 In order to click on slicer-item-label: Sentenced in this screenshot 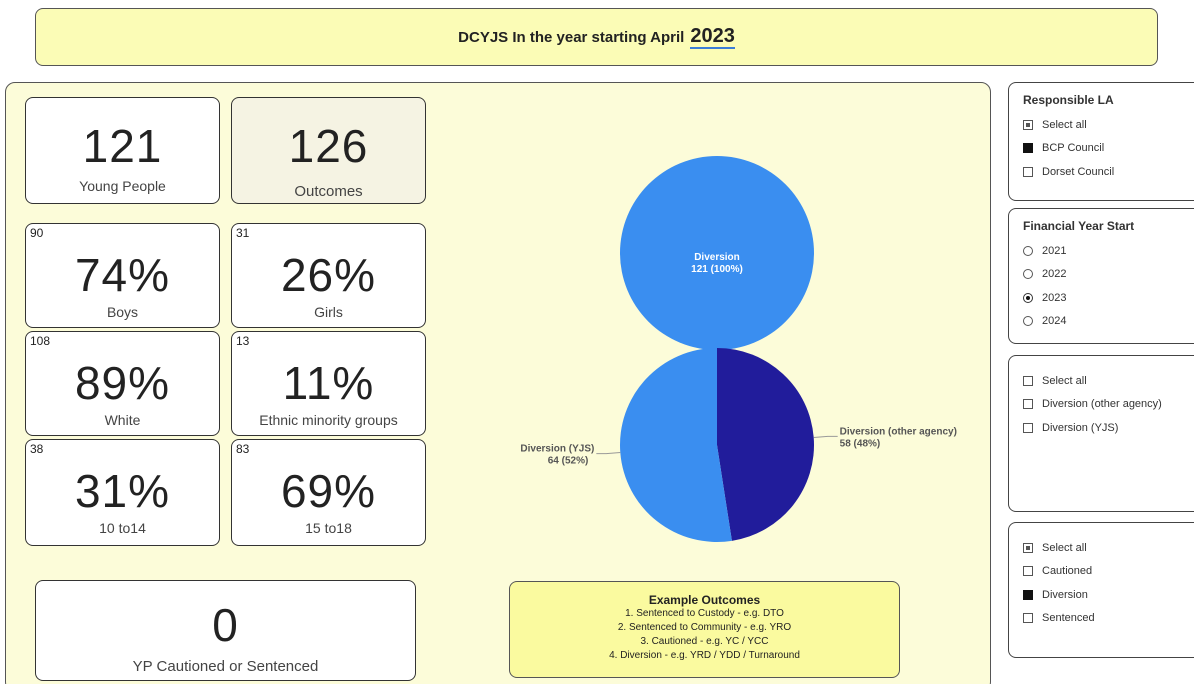, I will do `click(1068, 618)`.